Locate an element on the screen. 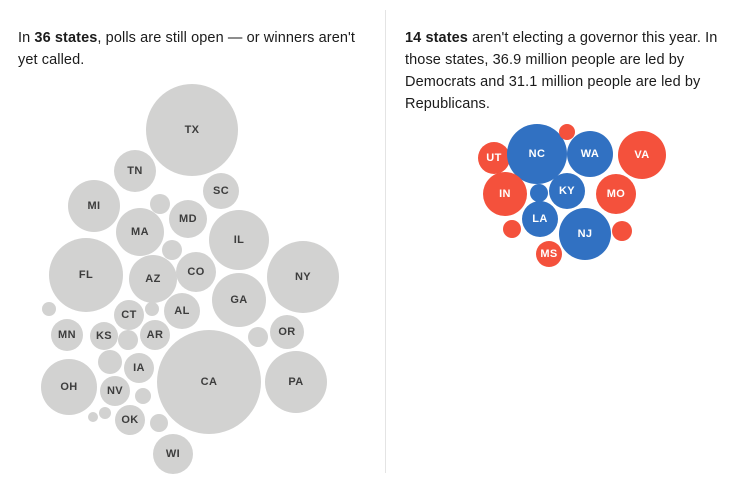 The height and width of the screenshot is (489, 750). state-label: WA is located at coordinates (590, 153).